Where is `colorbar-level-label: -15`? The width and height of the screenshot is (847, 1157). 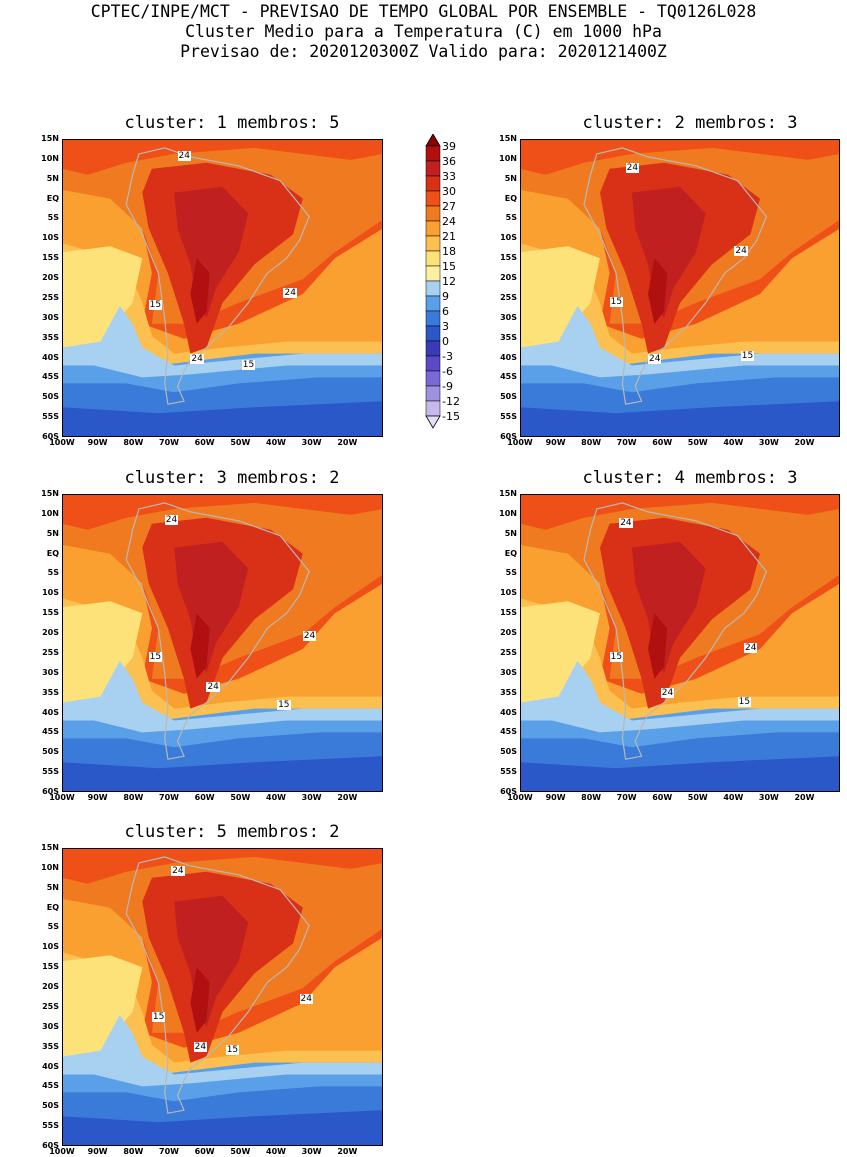
colorbar-level-label: -15 is located at coordinates (451, 416).